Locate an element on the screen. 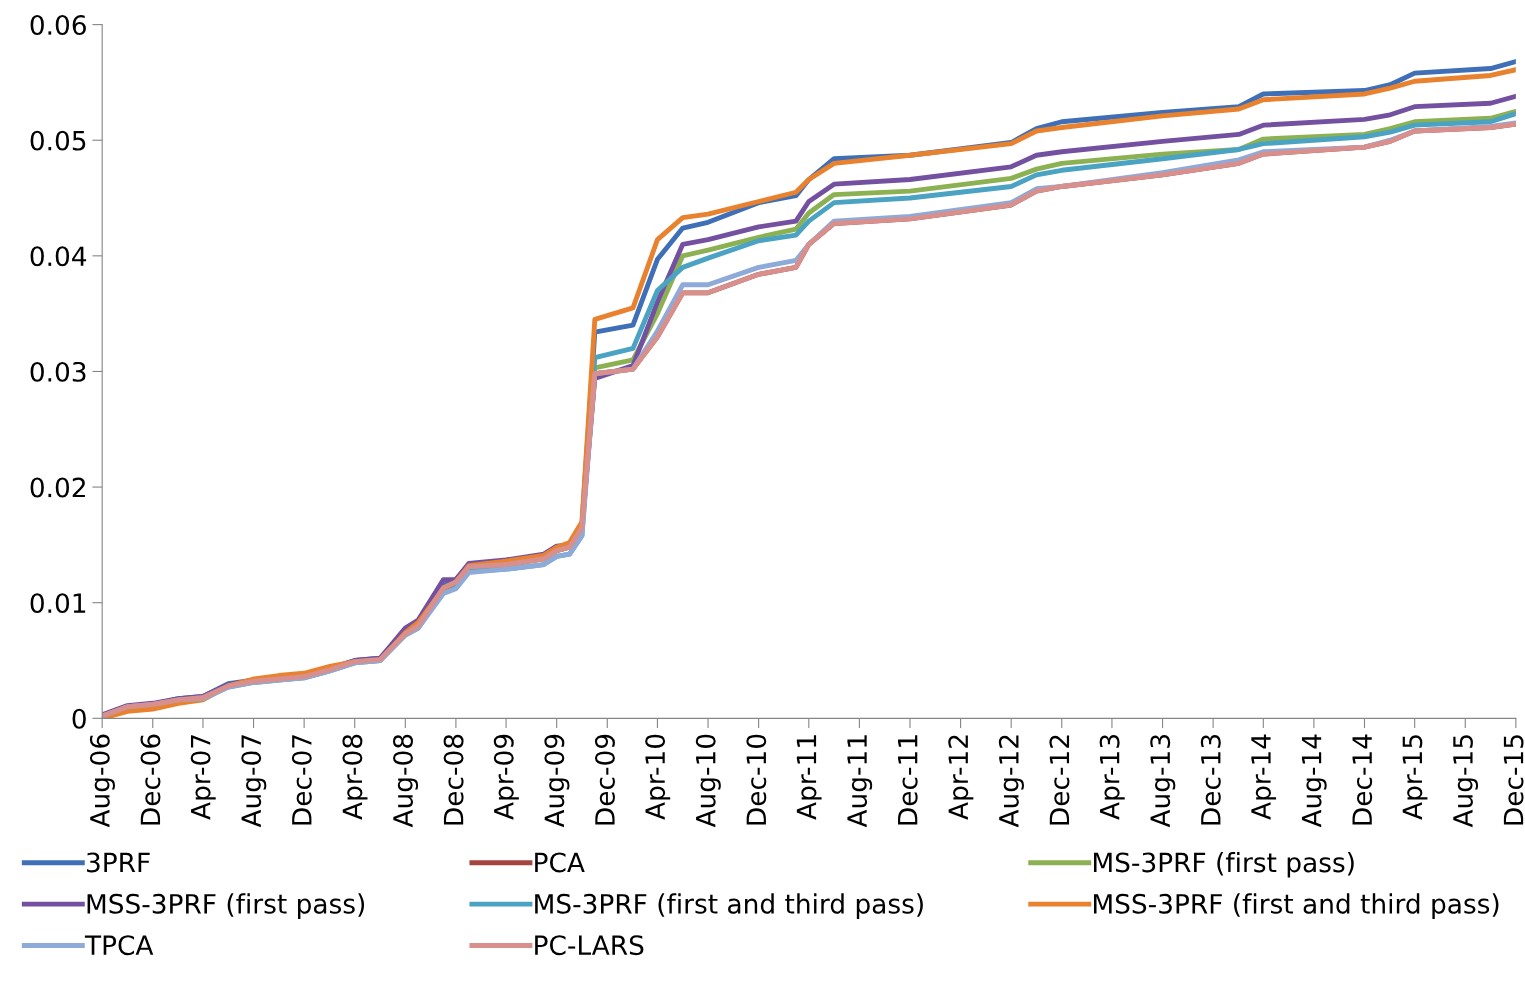 The height and width of the screenshot is (984, 1525). x-tick-label: Apr-07 is located at coordinates (203, 777).